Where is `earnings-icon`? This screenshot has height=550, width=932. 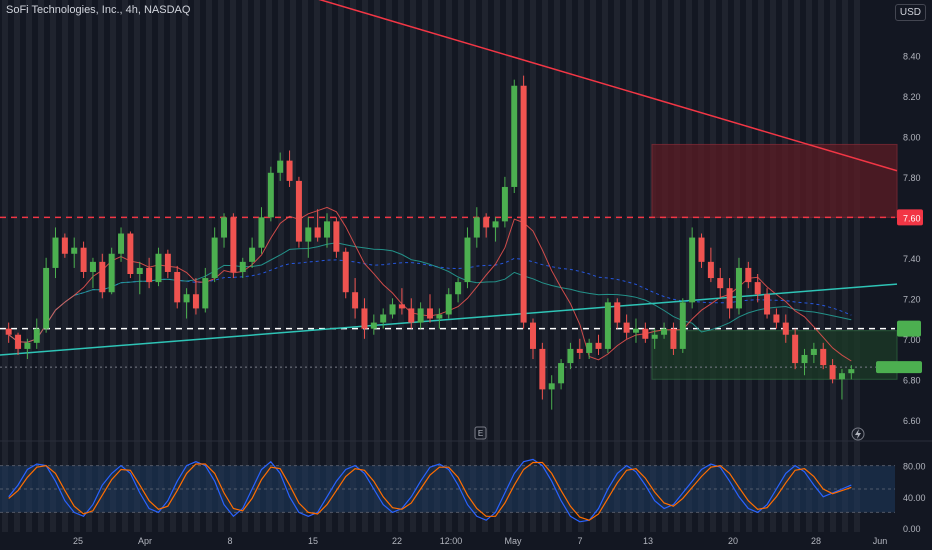 earnings-icon is located at coordinates (480, 433).